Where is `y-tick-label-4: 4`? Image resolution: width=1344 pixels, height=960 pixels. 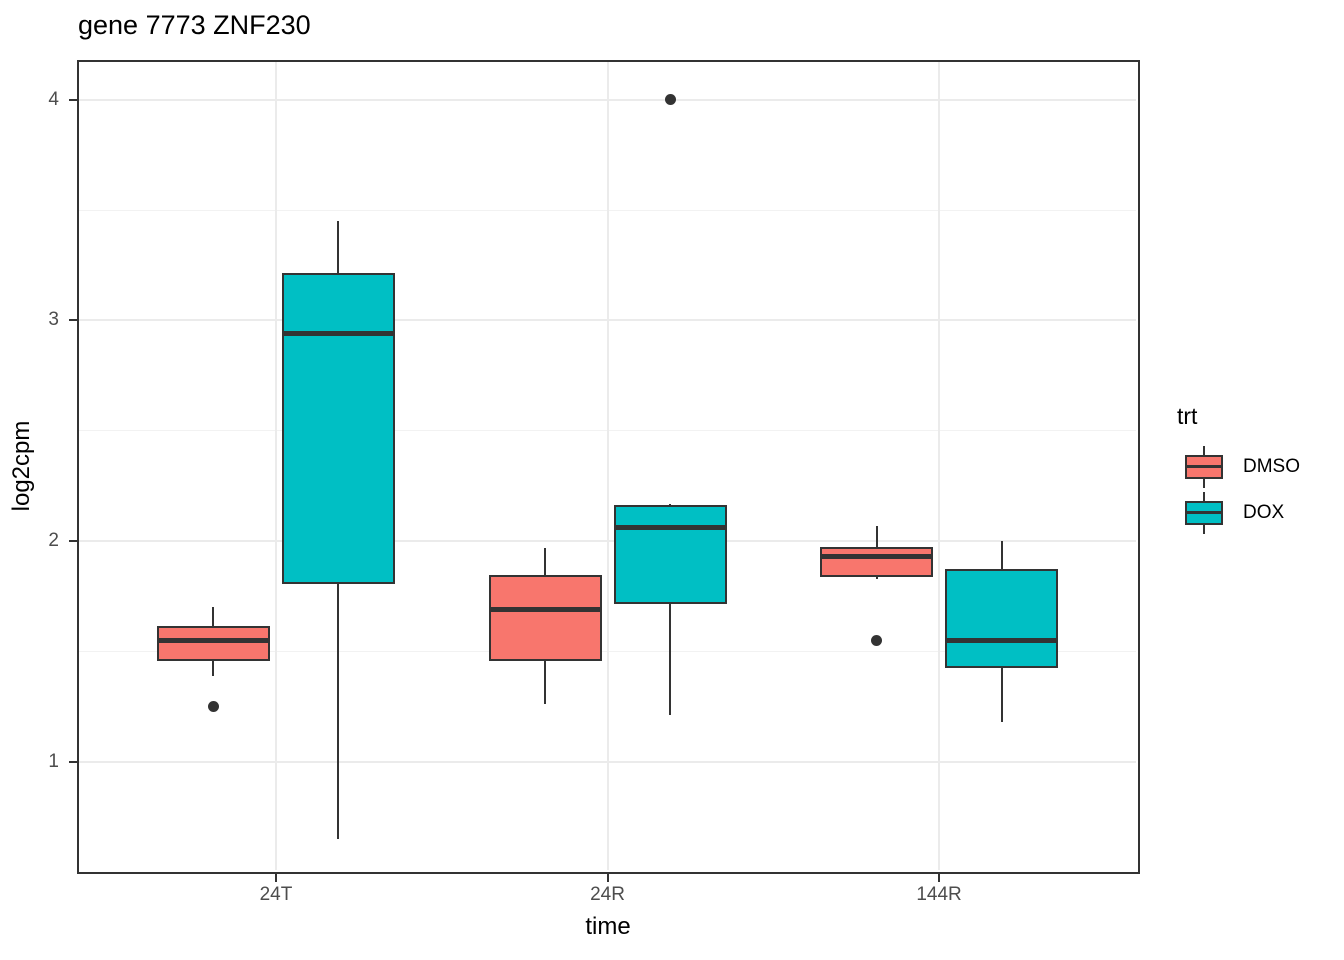
y-tick-label-4: 4 is located at coordinates (53, 99).